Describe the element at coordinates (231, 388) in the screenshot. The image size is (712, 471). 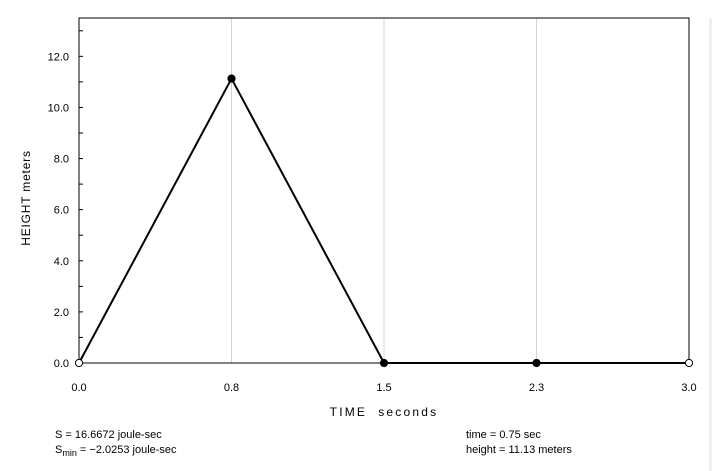
I see `x-tick-label: 0.8` at that location.